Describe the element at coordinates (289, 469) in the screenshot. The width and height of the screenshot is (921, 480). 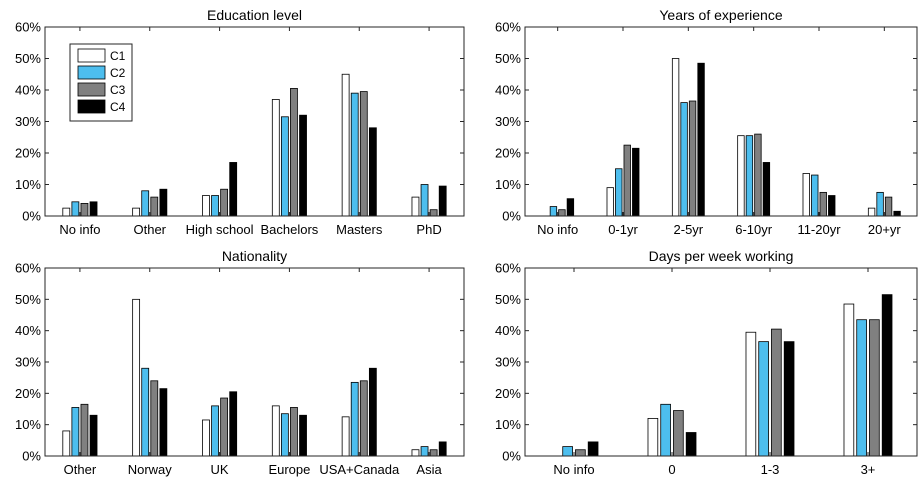
I see `x-tick-label: Europe` at that location.